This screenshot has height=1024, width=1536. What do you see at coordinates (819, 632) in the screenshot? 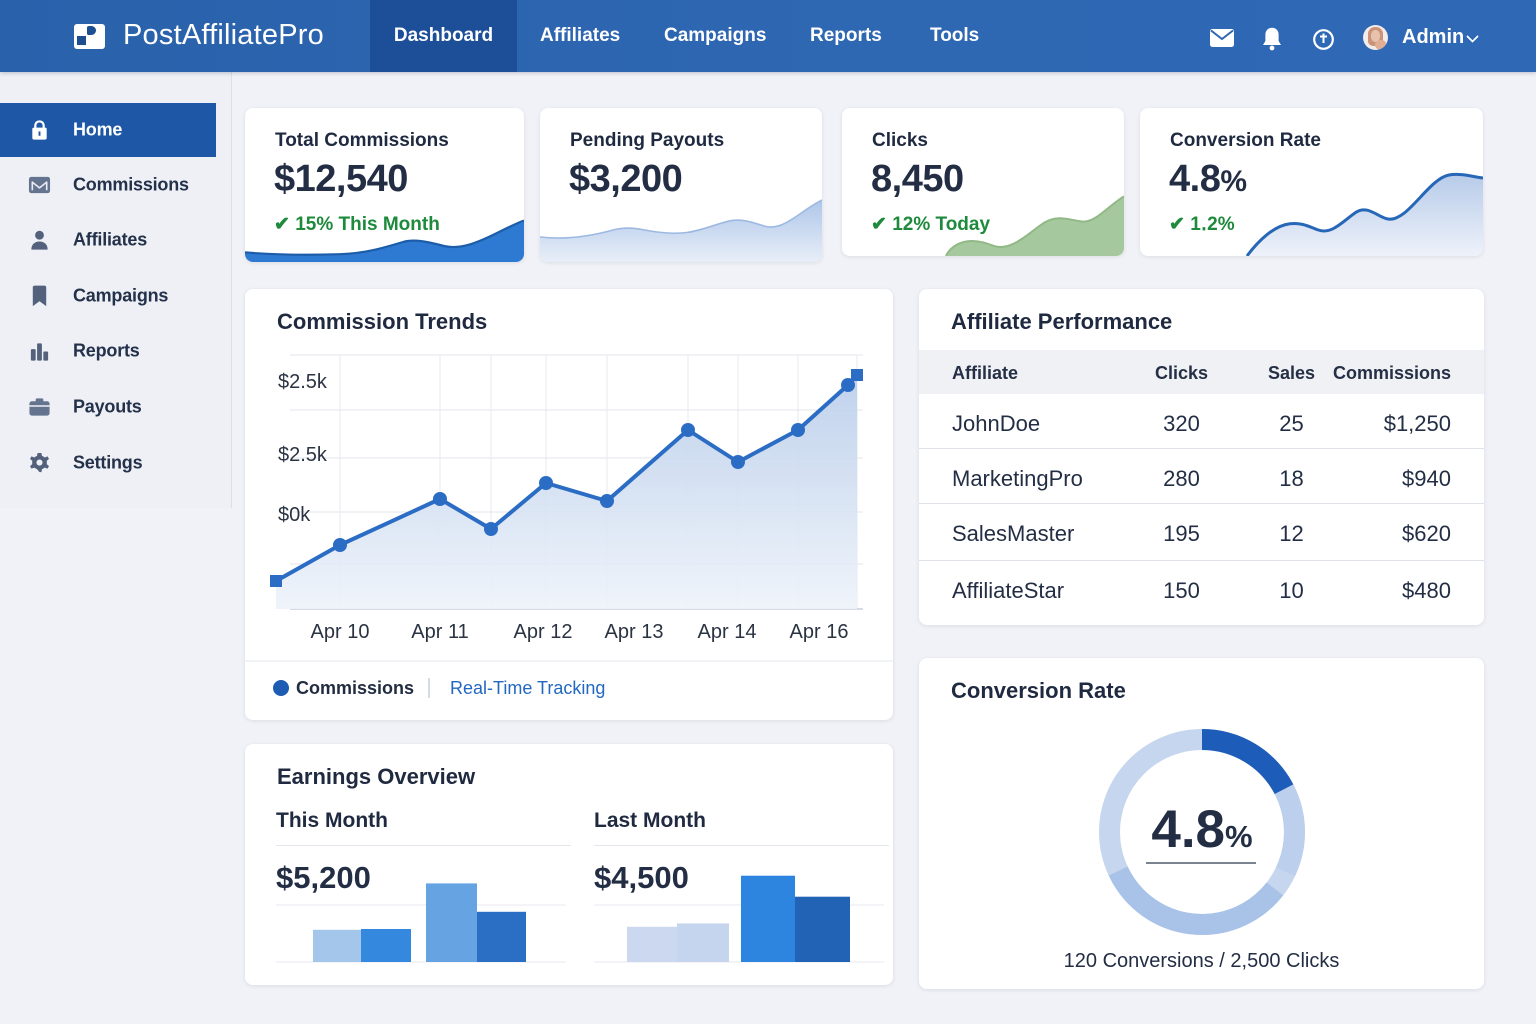
I see `svg-text: Apr 16` at bounding box center [819, 632].